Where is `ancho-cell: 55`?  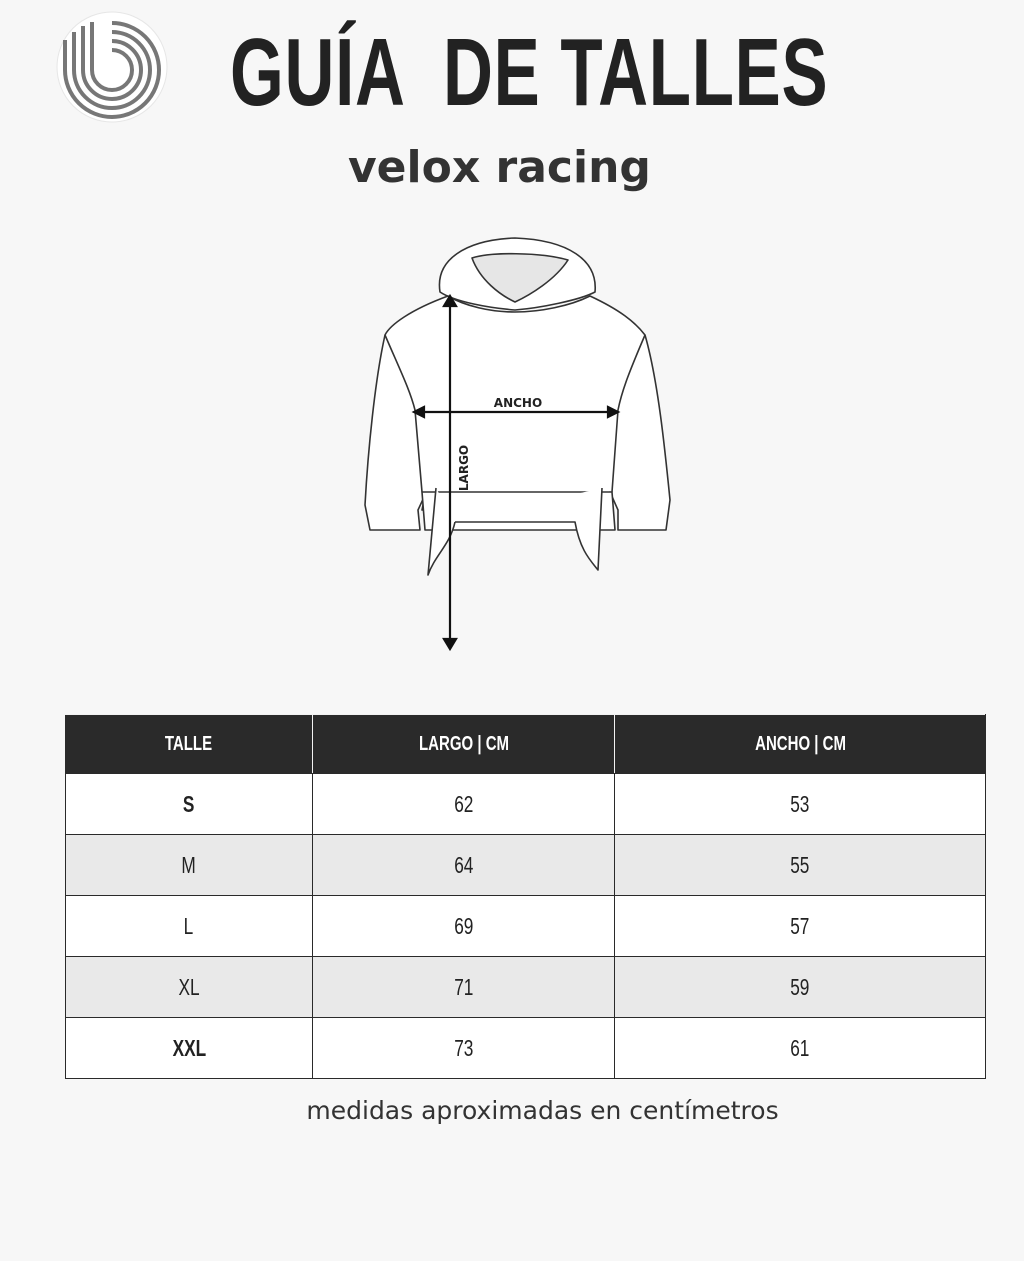 ancho-cell: 55 is located at coordinates (800, 865).